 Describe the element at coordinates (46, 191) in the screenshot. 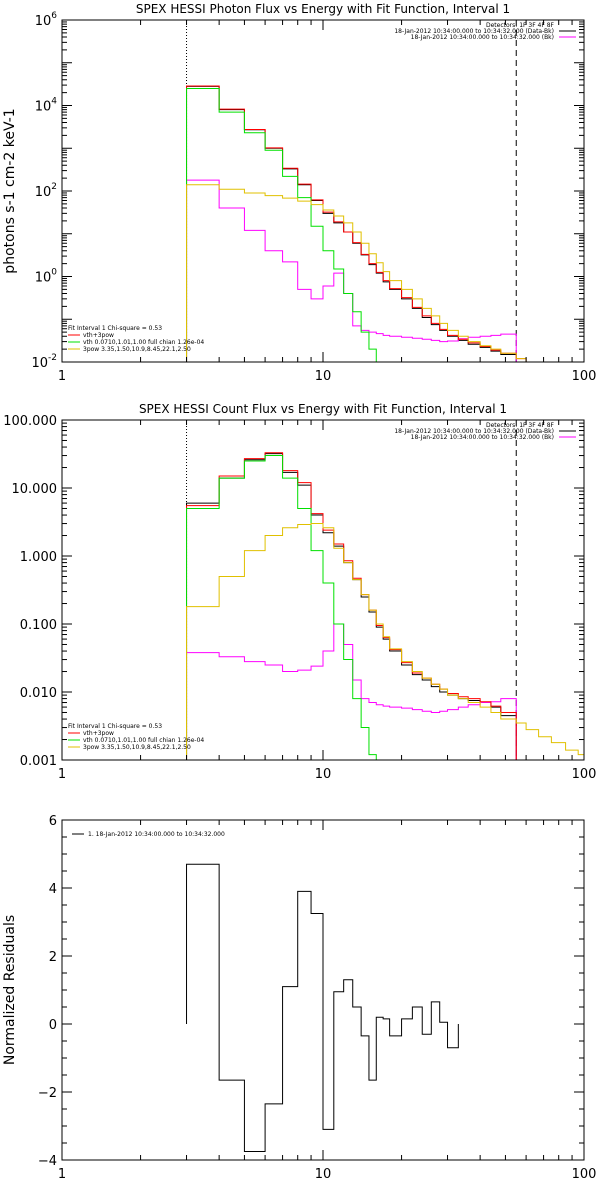

I see `y-tick-label: 10²` at that location.